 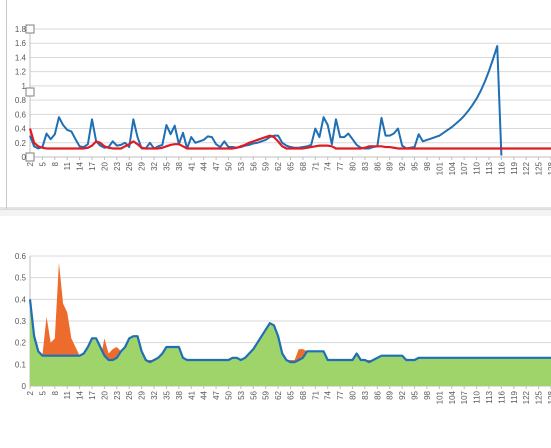 I want to click on x-tick-label: 59, so click(x=266, y=165).